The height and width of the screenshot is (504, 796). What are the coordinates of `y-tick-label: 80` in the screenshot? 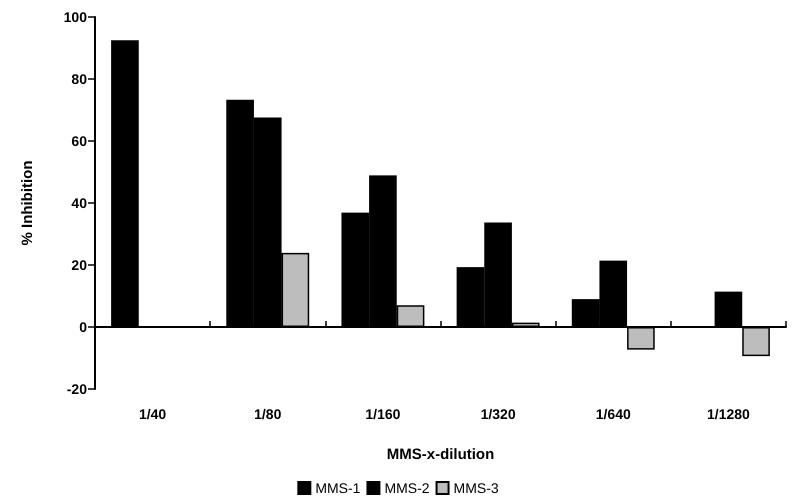 It's located at (79, 79).